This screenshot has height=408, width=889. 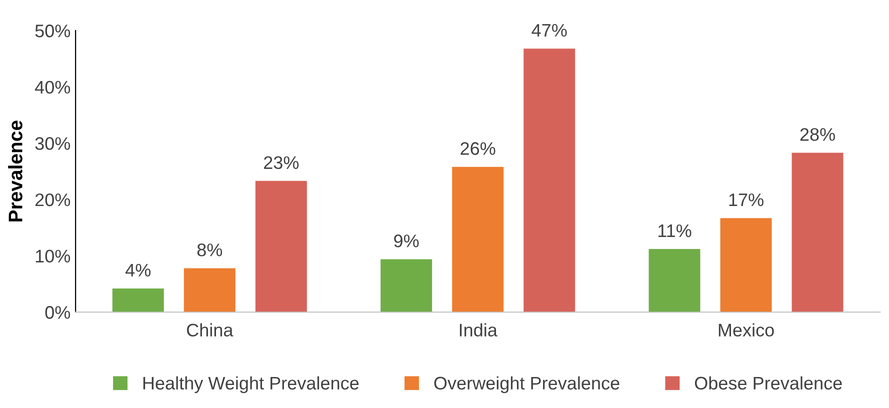 What do you see at coordinates (52, 31) in the screenshot?
I see `y-tick-label: 50%` at bounding box center [52, 31].